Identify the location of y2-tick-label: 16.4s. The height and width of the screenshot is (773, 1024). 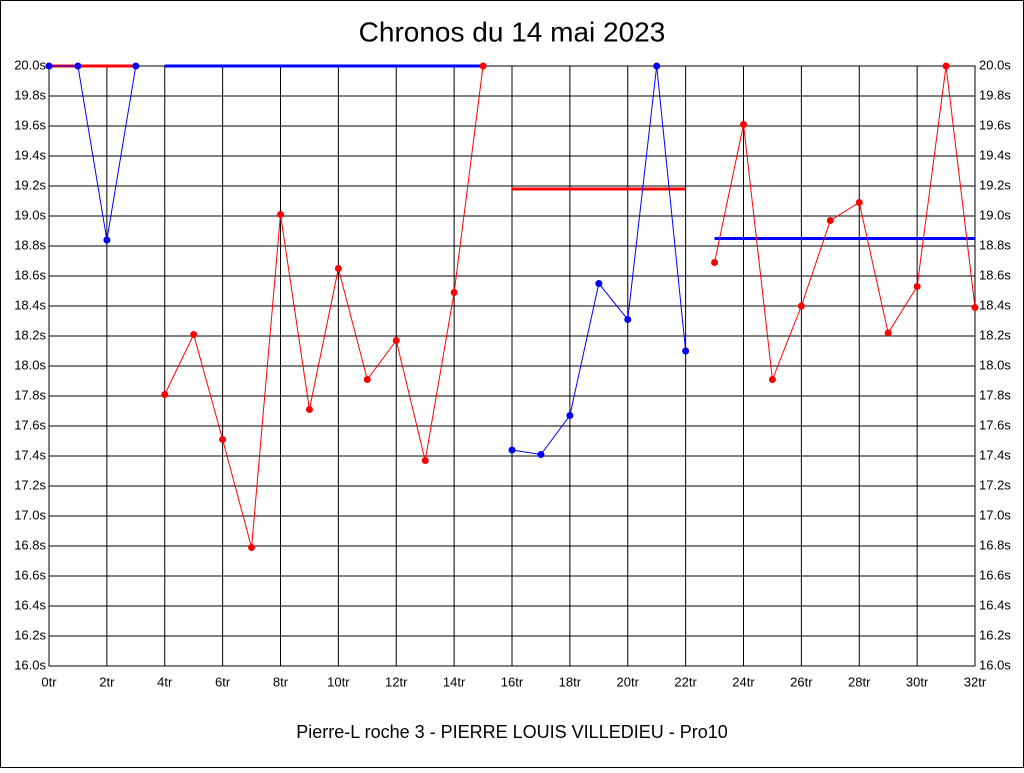
(995, 604).